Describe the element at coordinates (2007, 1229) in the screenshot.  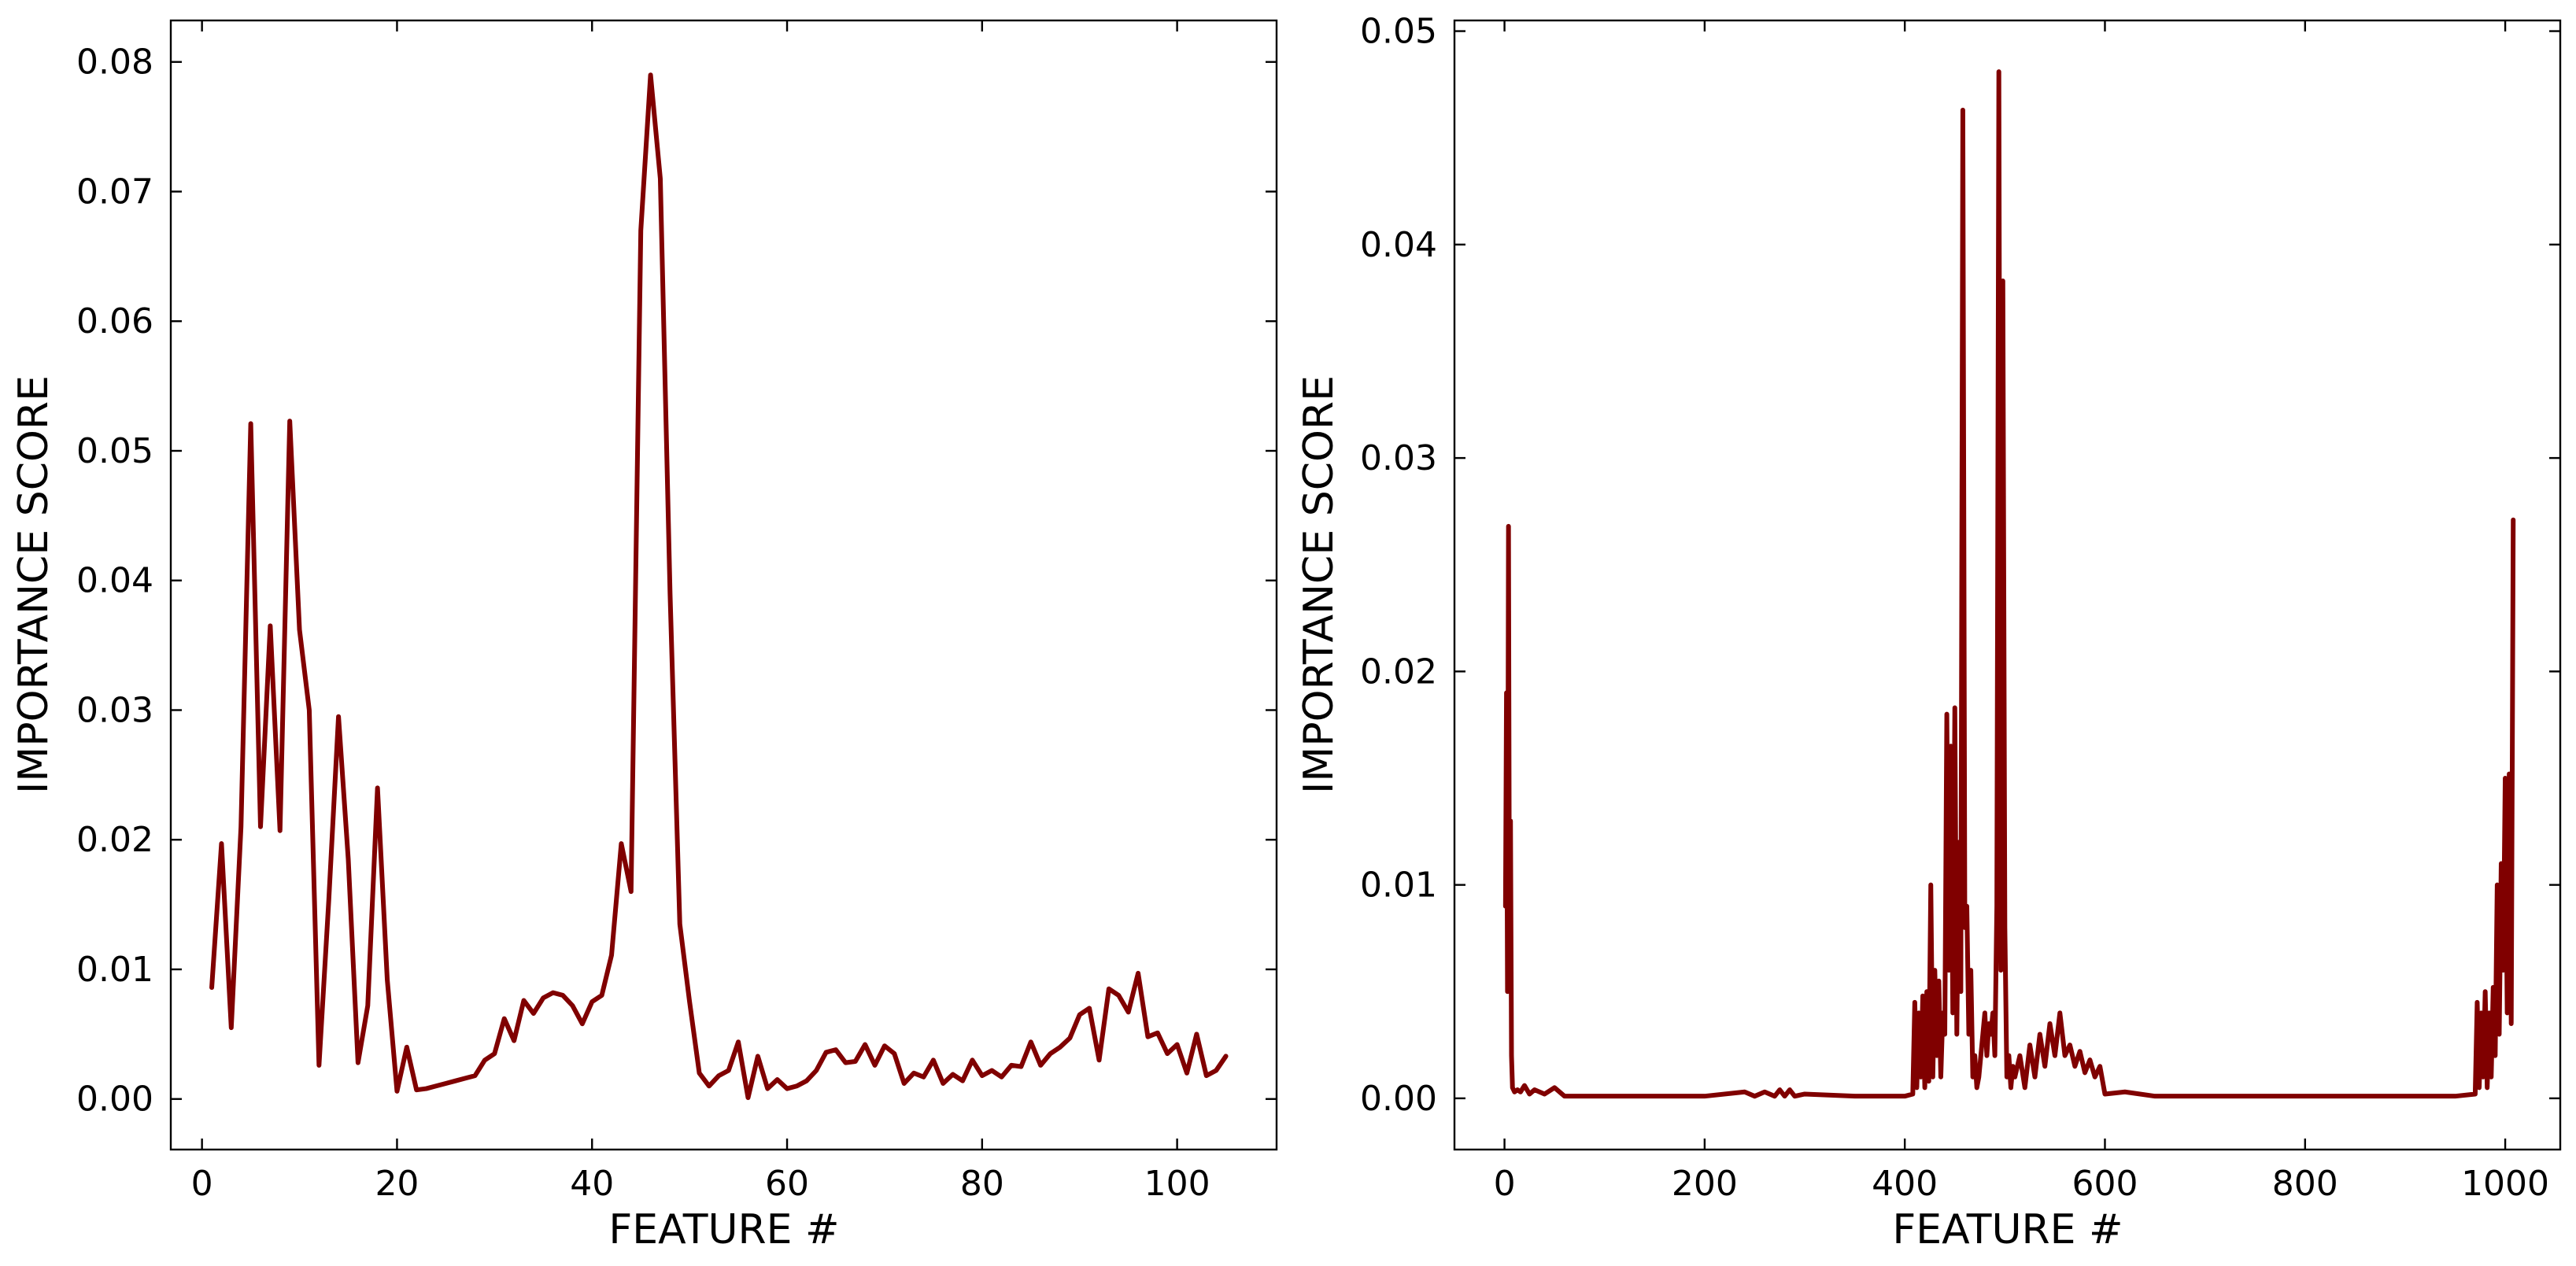
I see `x-axis-label-right: FEATURE #` at that location.